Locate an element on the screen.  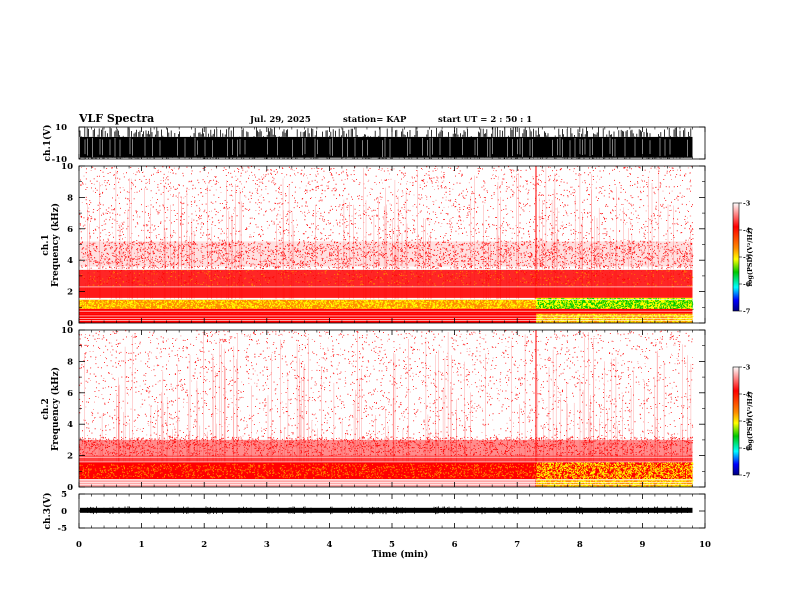
ch2-colorbar-ticklabel-3: -6 is located at coordinates (747, 449).